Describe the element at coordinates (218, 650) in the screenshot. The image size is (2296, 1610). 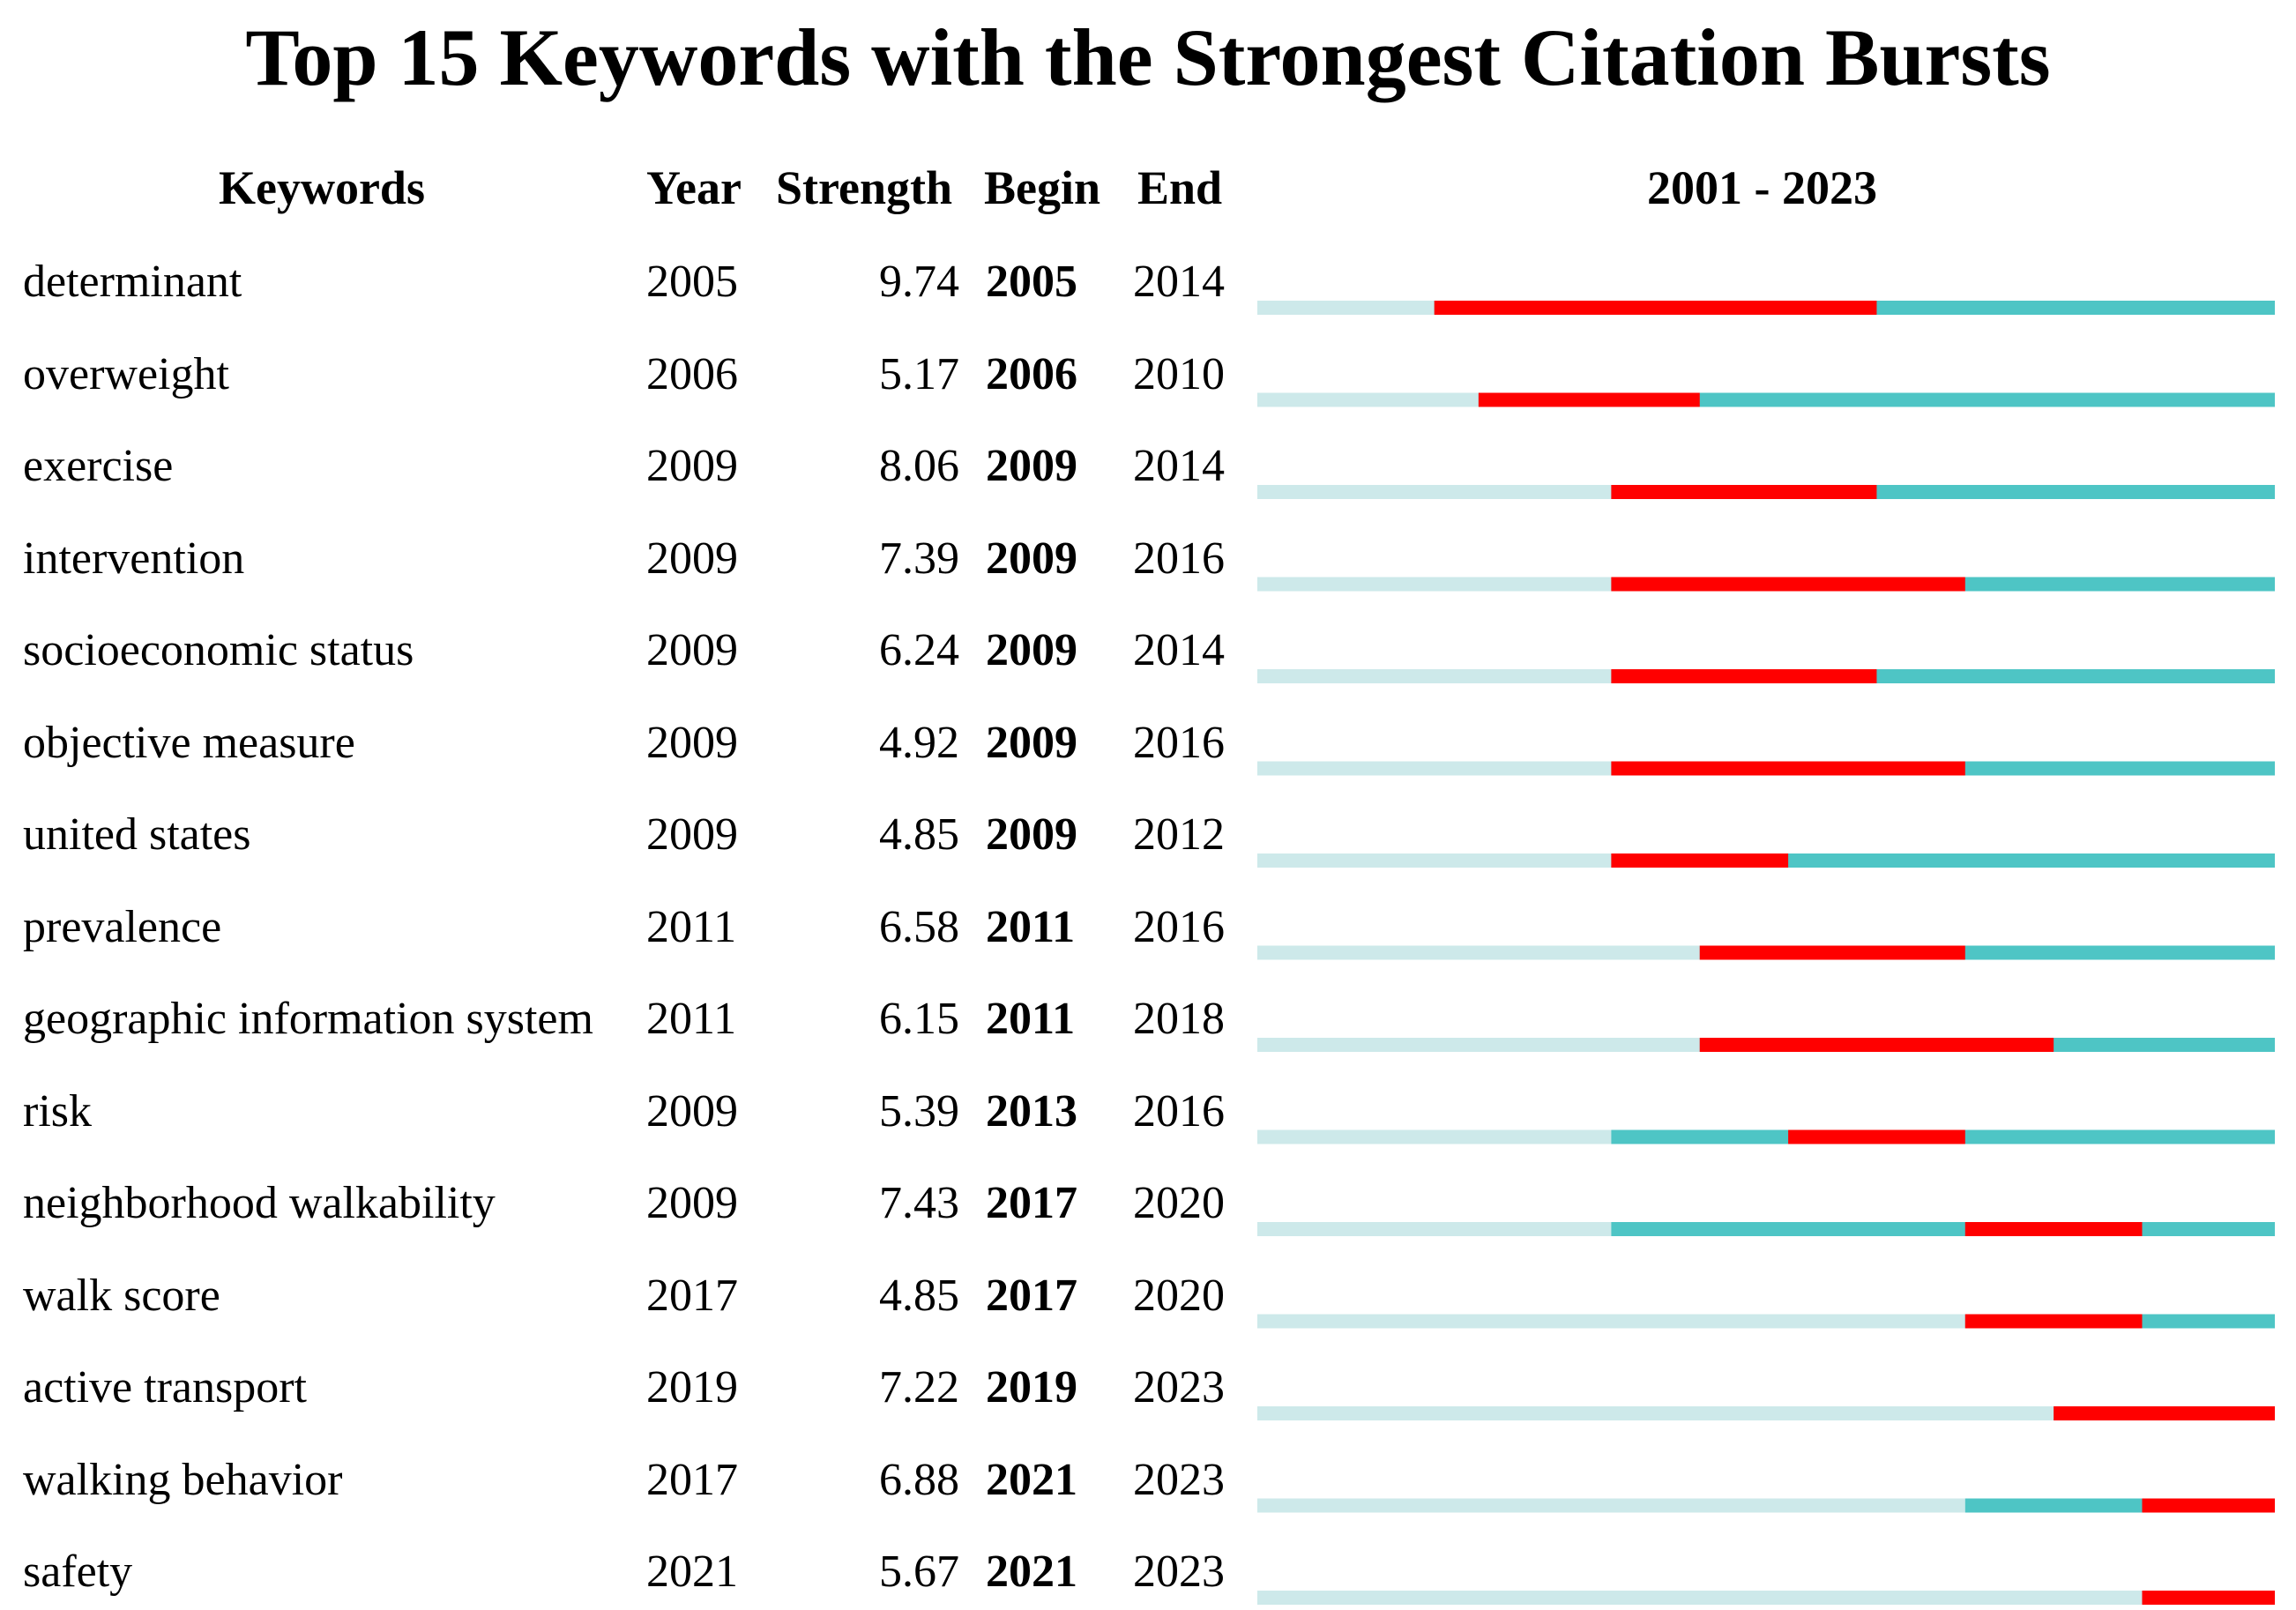
I see `keyword-cell: socioeconomic status` at that location.